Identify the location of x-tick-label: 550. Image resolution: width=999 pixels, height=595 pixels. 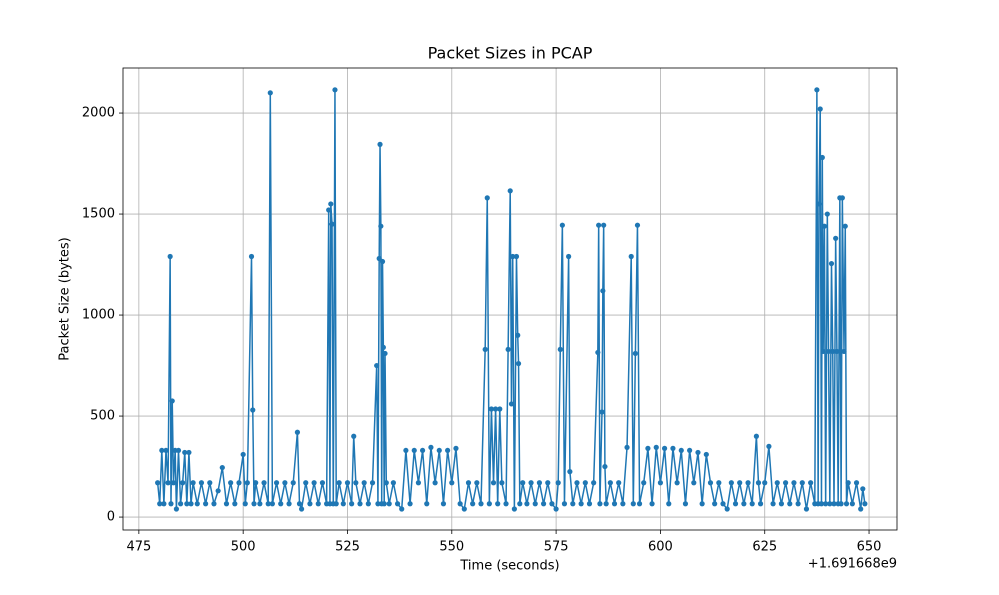
(451, 547).